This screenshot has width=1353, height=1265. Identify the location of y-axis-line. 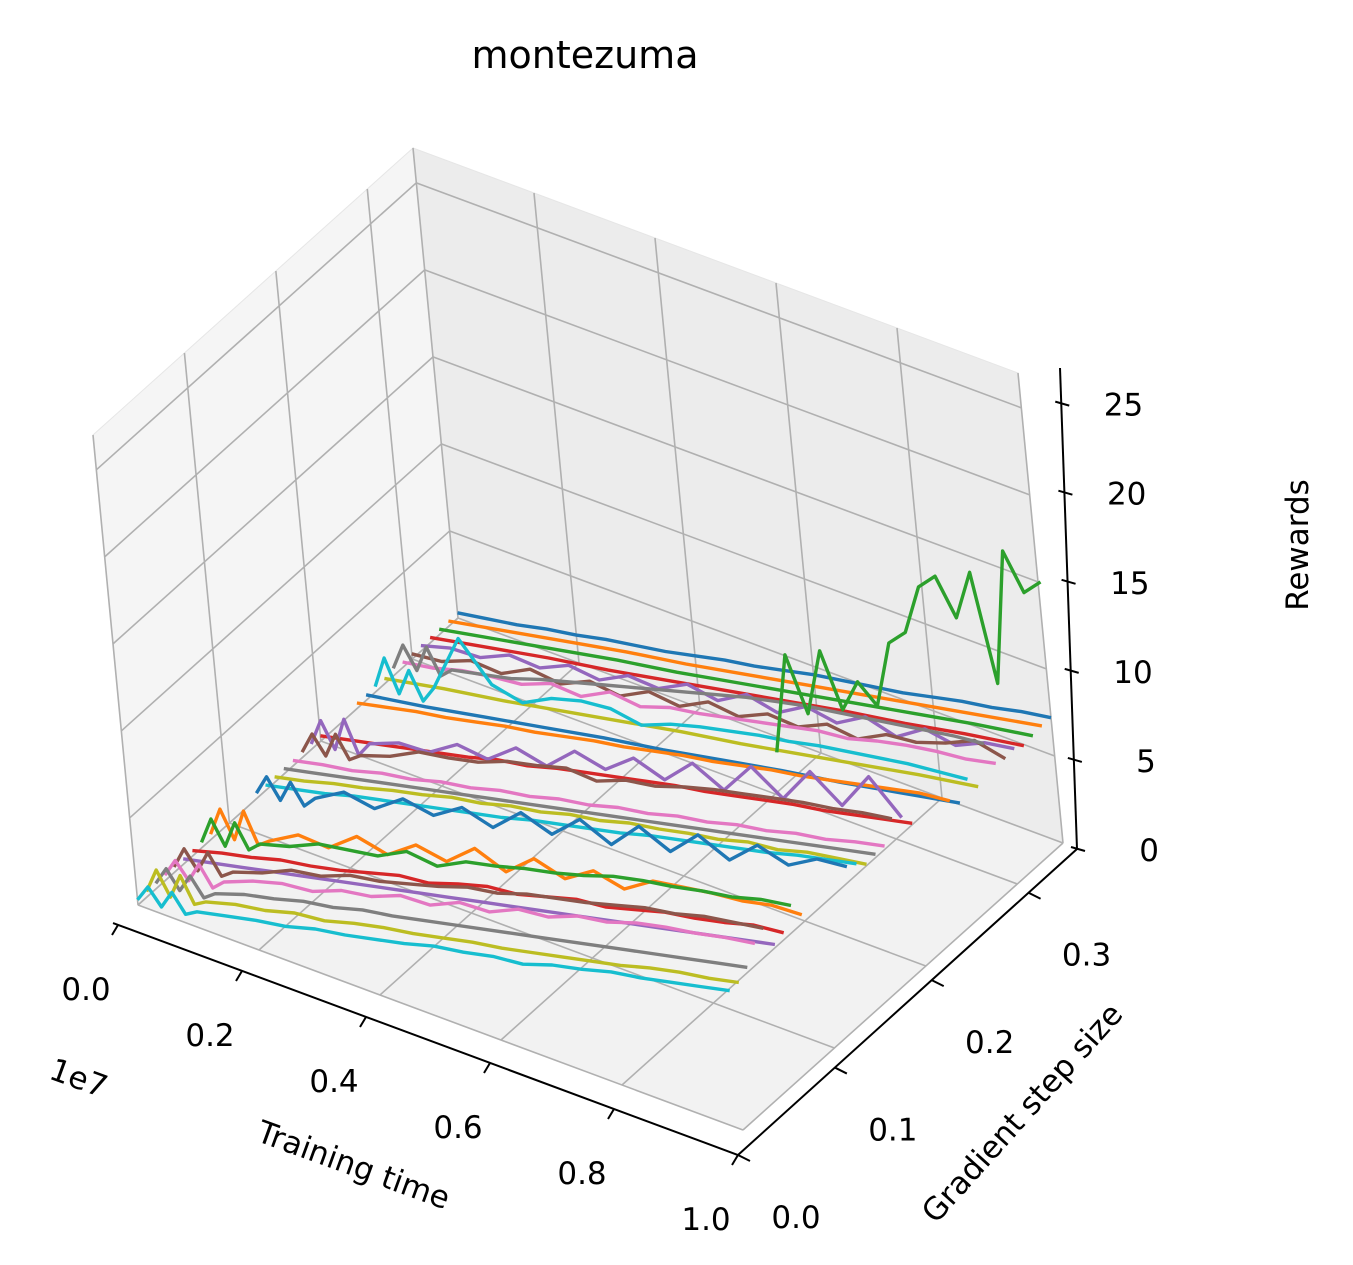
(907, 1002).